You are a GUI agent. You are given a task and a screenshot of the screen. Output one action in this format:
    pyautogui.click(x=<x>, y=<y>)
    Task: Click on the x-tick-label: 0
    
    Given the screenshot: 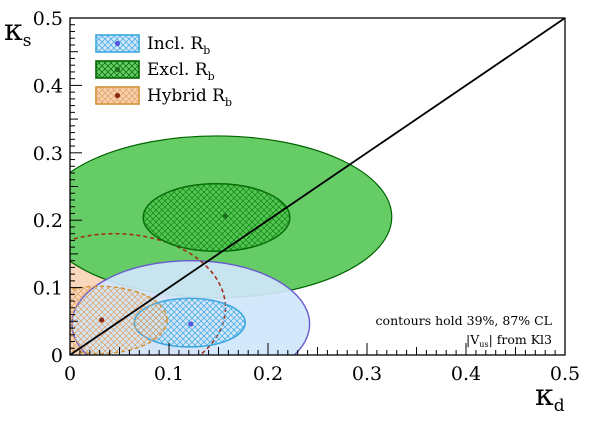 What is the action you would take?
    pyautogui.click(x=70, y=374)
    